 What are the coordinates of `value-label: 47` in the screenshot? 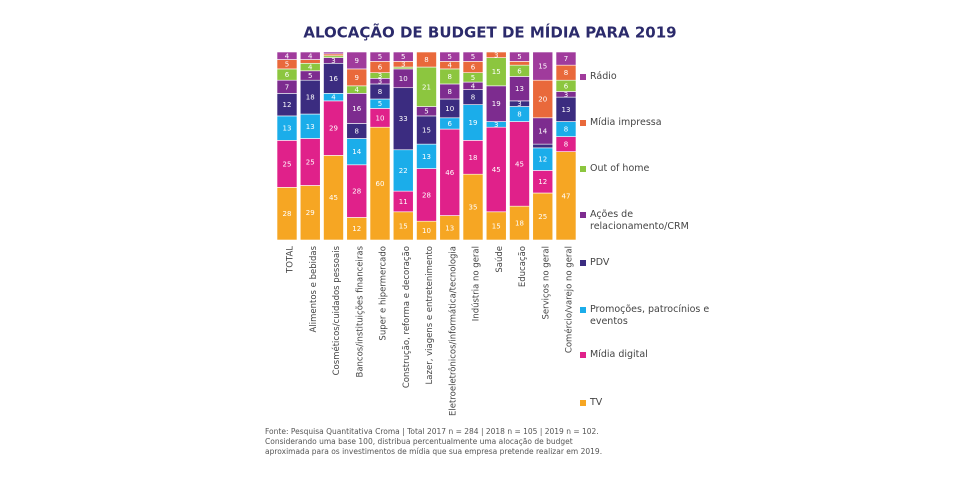 It's located at (566, 196).